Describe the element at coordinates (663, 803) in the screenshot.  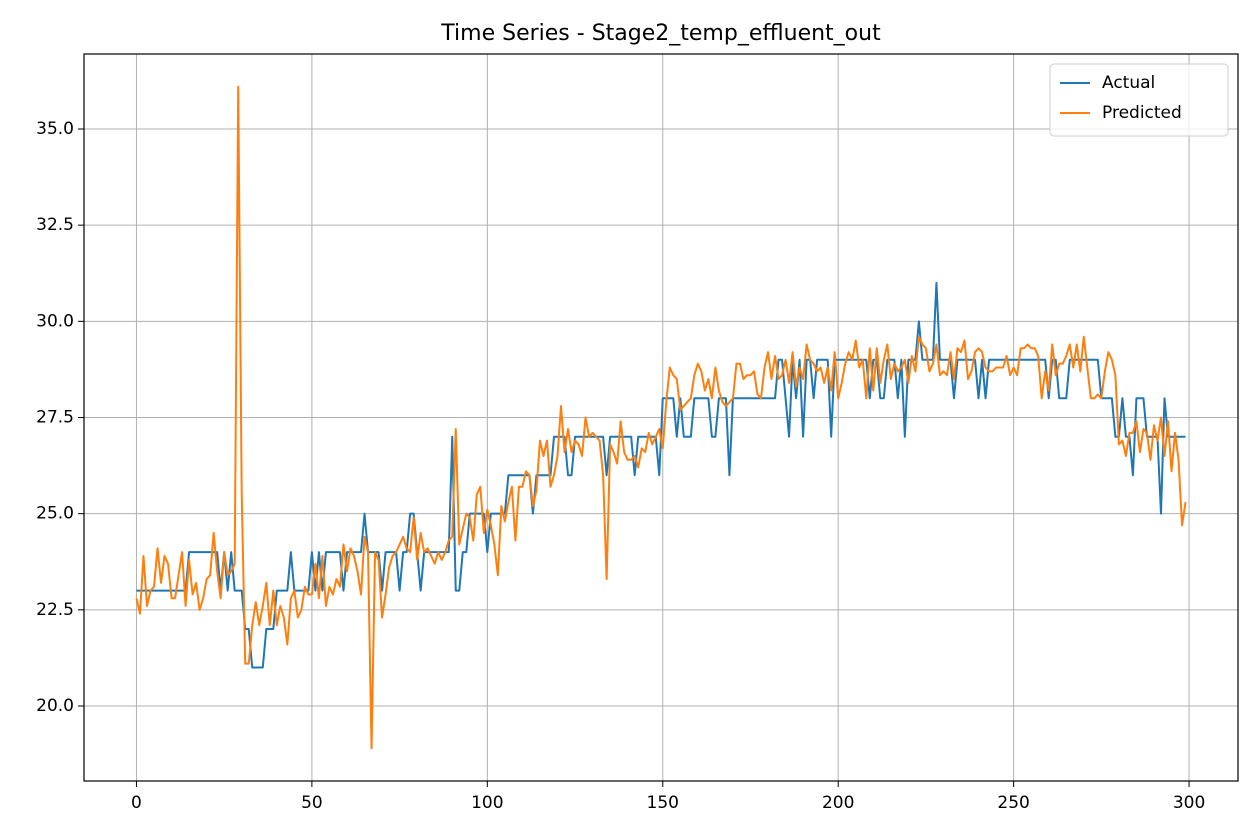
I see `x-tick-label: 150` at that location.